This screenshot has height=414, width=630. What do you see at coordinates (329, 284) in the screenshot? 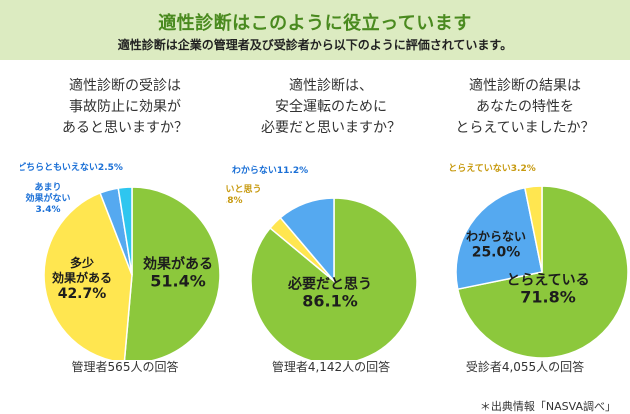
I see `slice-label-text: 必要だと思う` at bounding box center [329, 284].